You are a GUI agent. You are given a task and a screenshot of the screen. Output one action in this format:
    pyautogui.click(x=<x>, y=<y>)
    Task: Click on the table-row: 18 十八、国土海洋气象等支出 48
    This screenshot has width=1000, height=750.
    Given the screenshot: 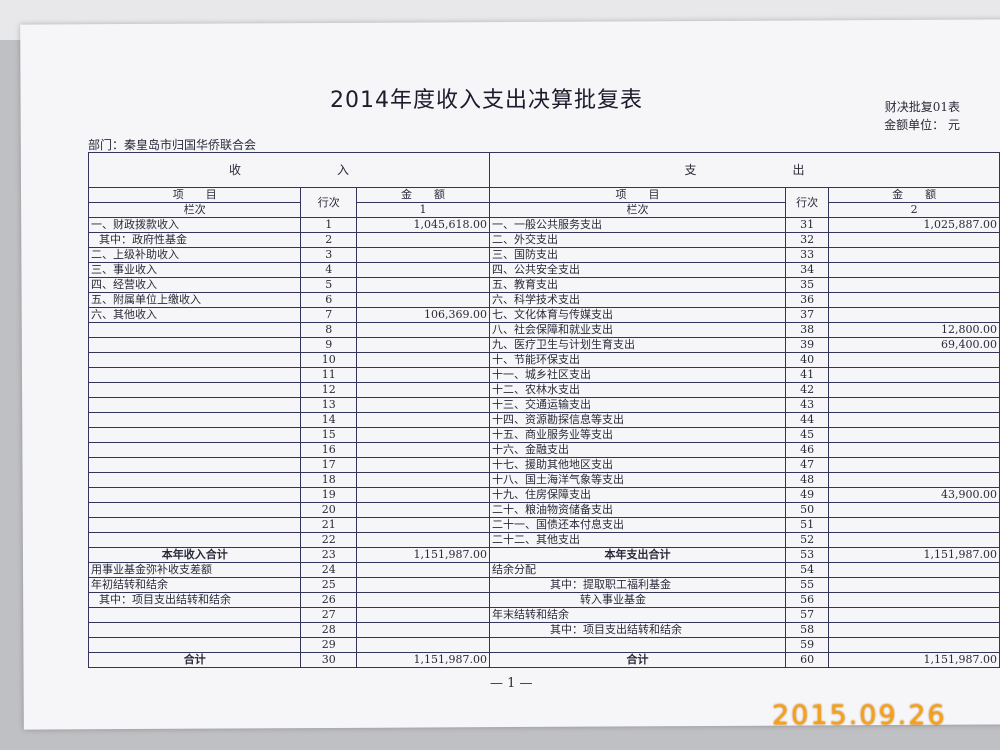 What is the action you would take?
    pyautogui.click(x=543, y=480)
    